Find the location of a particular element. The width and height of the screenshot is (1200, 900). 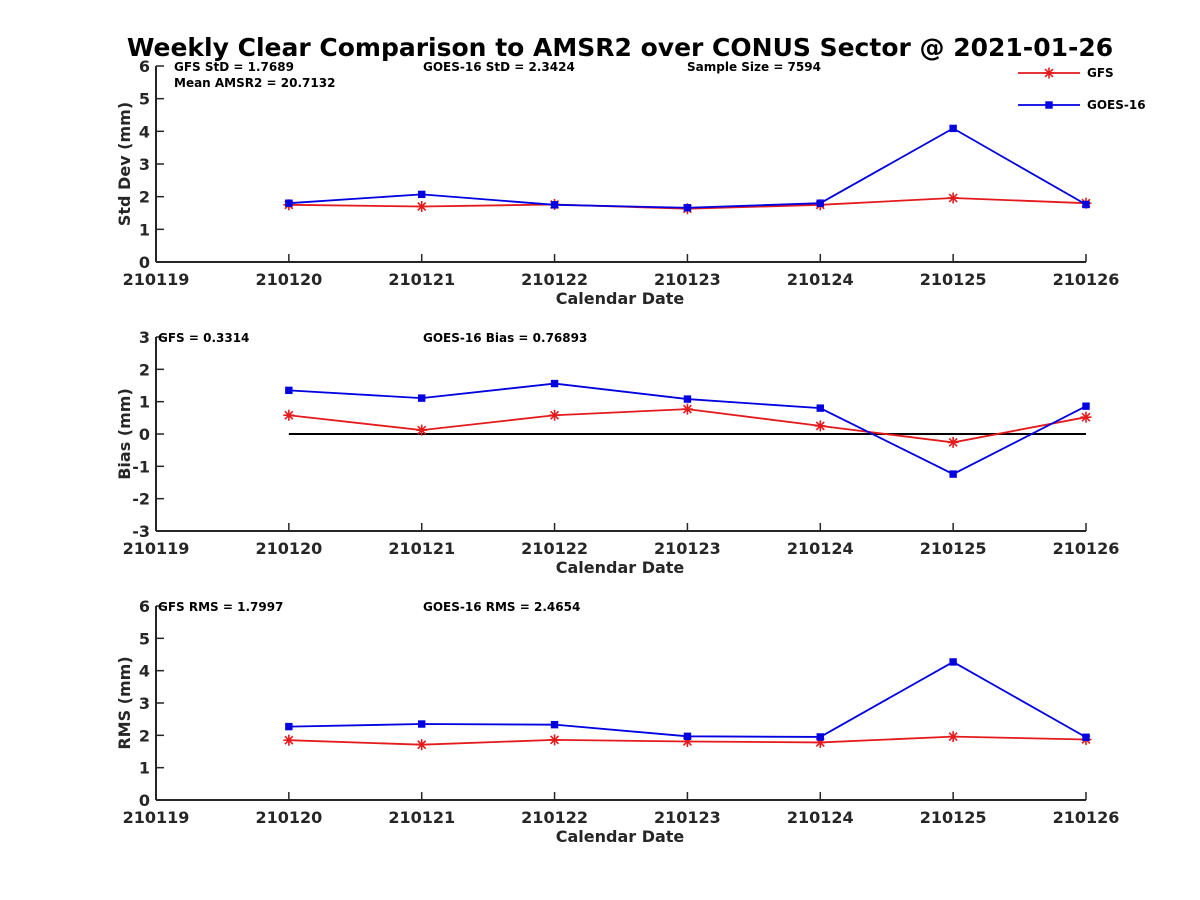

legend-marker-gfs-stroke is located at coordinates (1049, 73).